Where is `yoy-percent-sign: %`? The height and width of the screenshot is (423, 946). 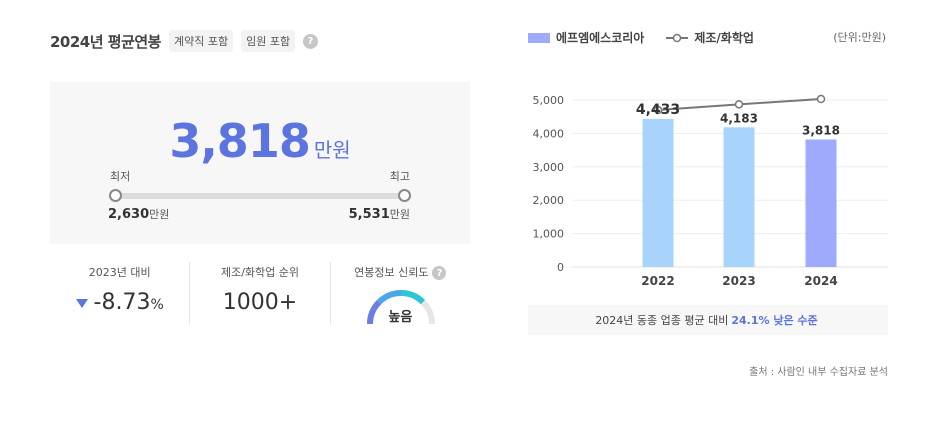 yoy-percent-sign: % is located at coordinates (157, 305).